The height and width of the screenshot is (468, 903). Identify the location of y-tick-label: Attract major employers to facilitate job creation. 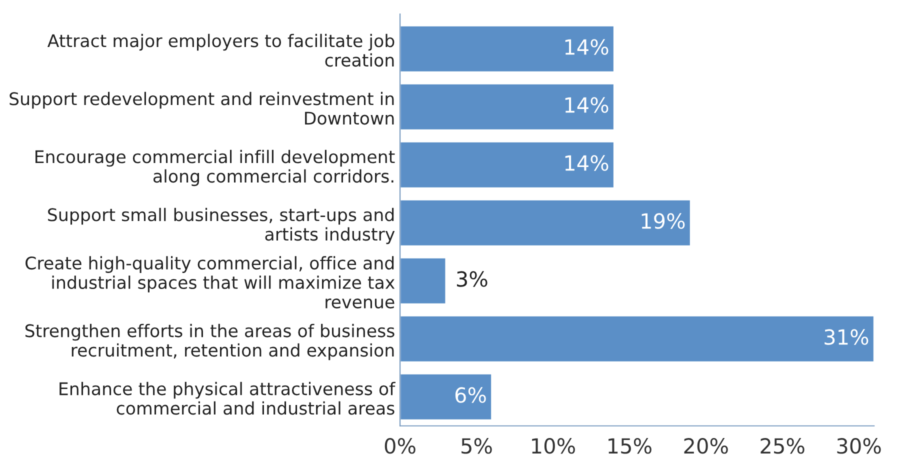
(220, 50).